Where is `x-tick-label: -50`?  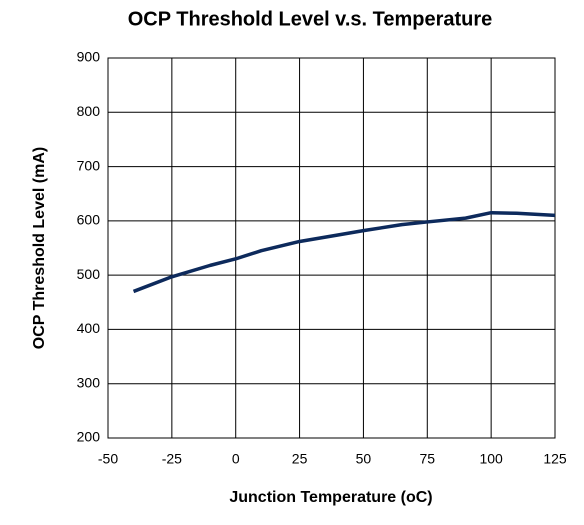
x-tick-label: -50 is located at coordinates (108, 459).